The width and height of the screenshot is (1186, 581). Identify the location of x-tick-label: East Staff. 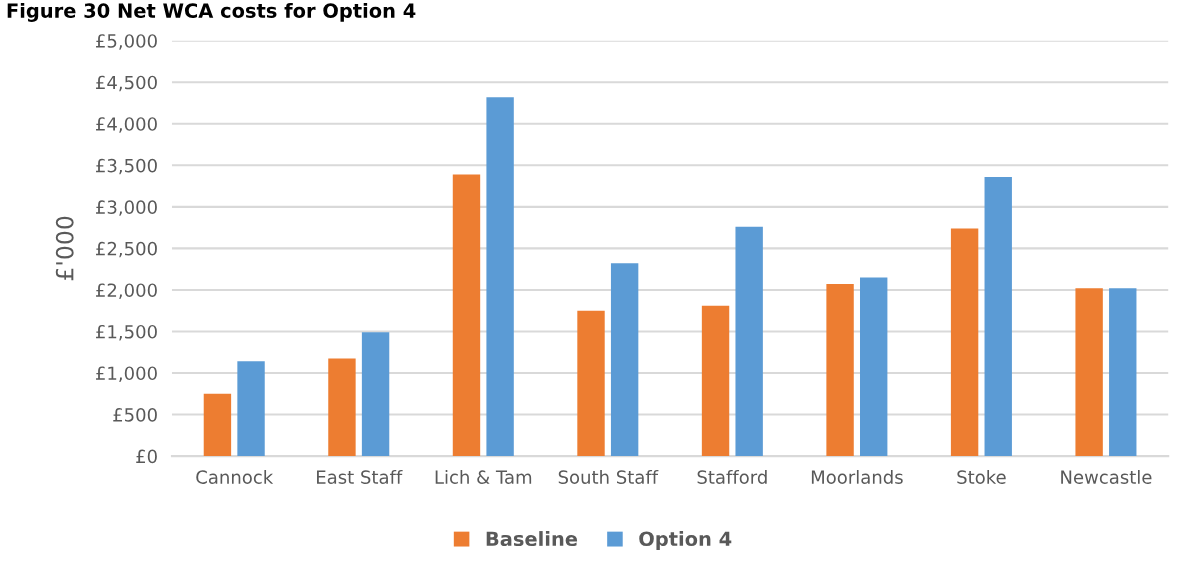
(360, 476).